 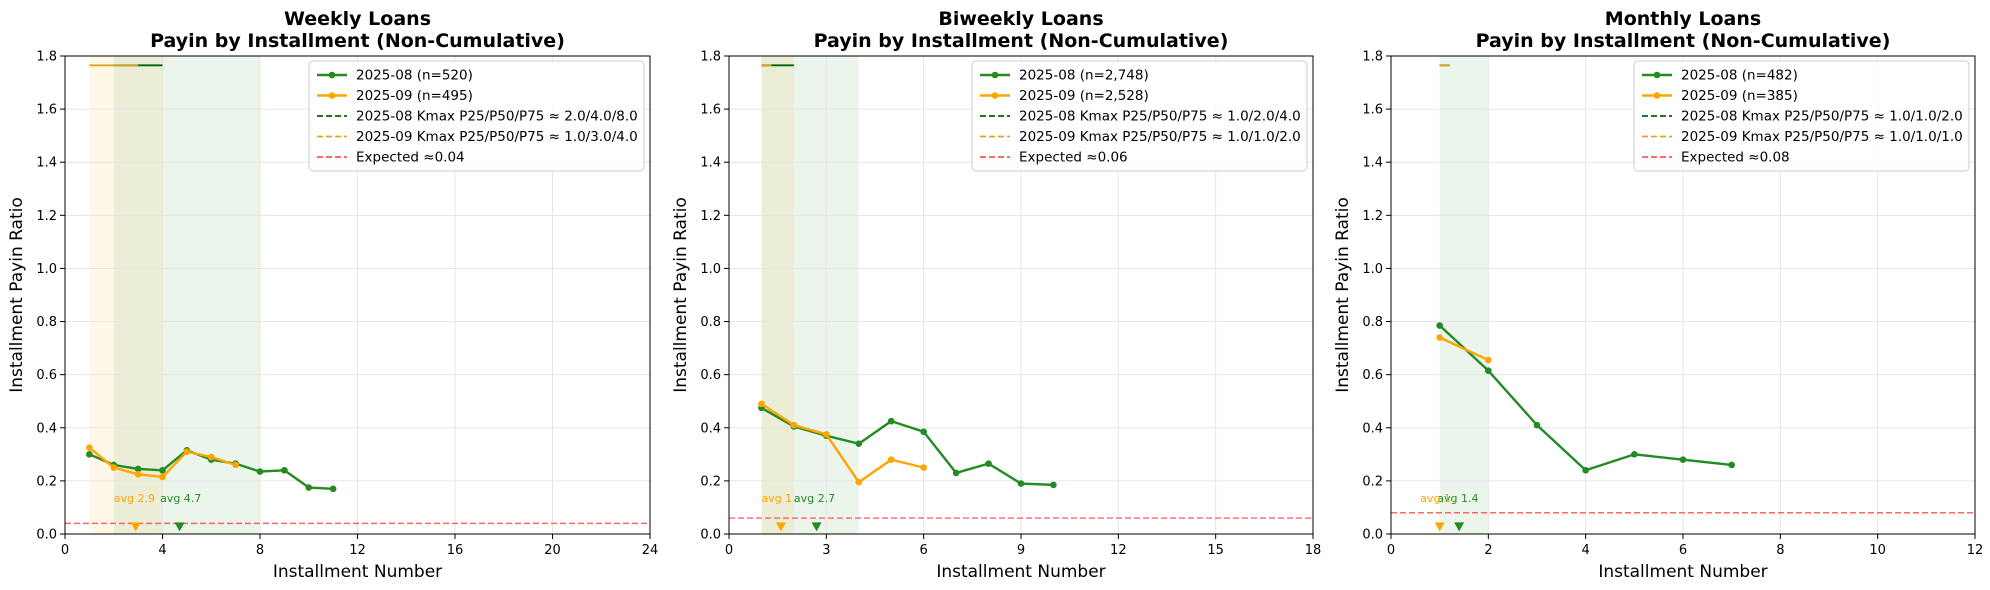 I want to click on series-line-a, so click(x=907, y=446).